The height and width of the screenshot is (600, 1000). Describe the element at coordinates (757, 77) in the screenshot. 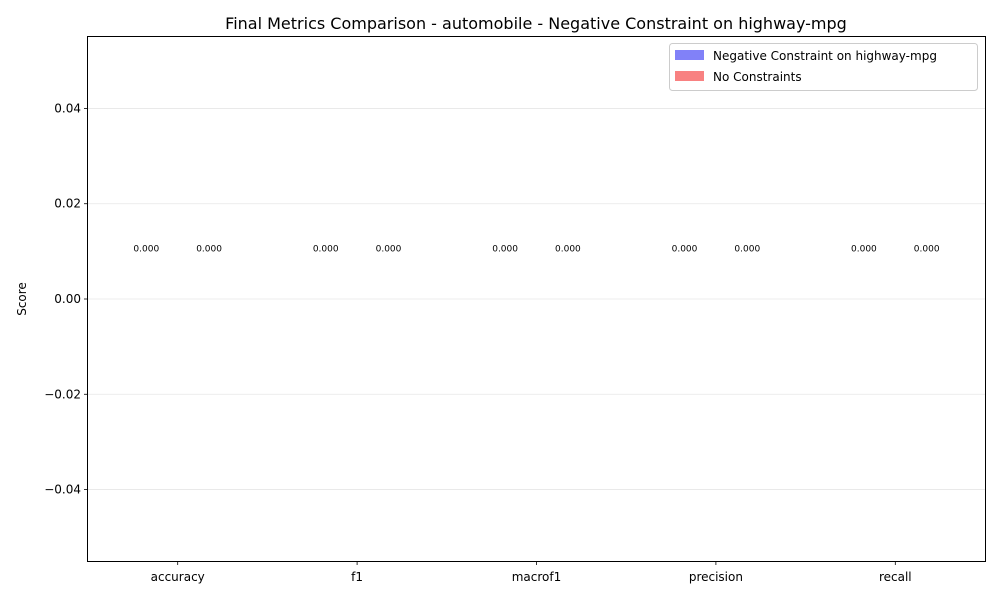

I see `legend-label-no-constraints: No Constraints` at that location.